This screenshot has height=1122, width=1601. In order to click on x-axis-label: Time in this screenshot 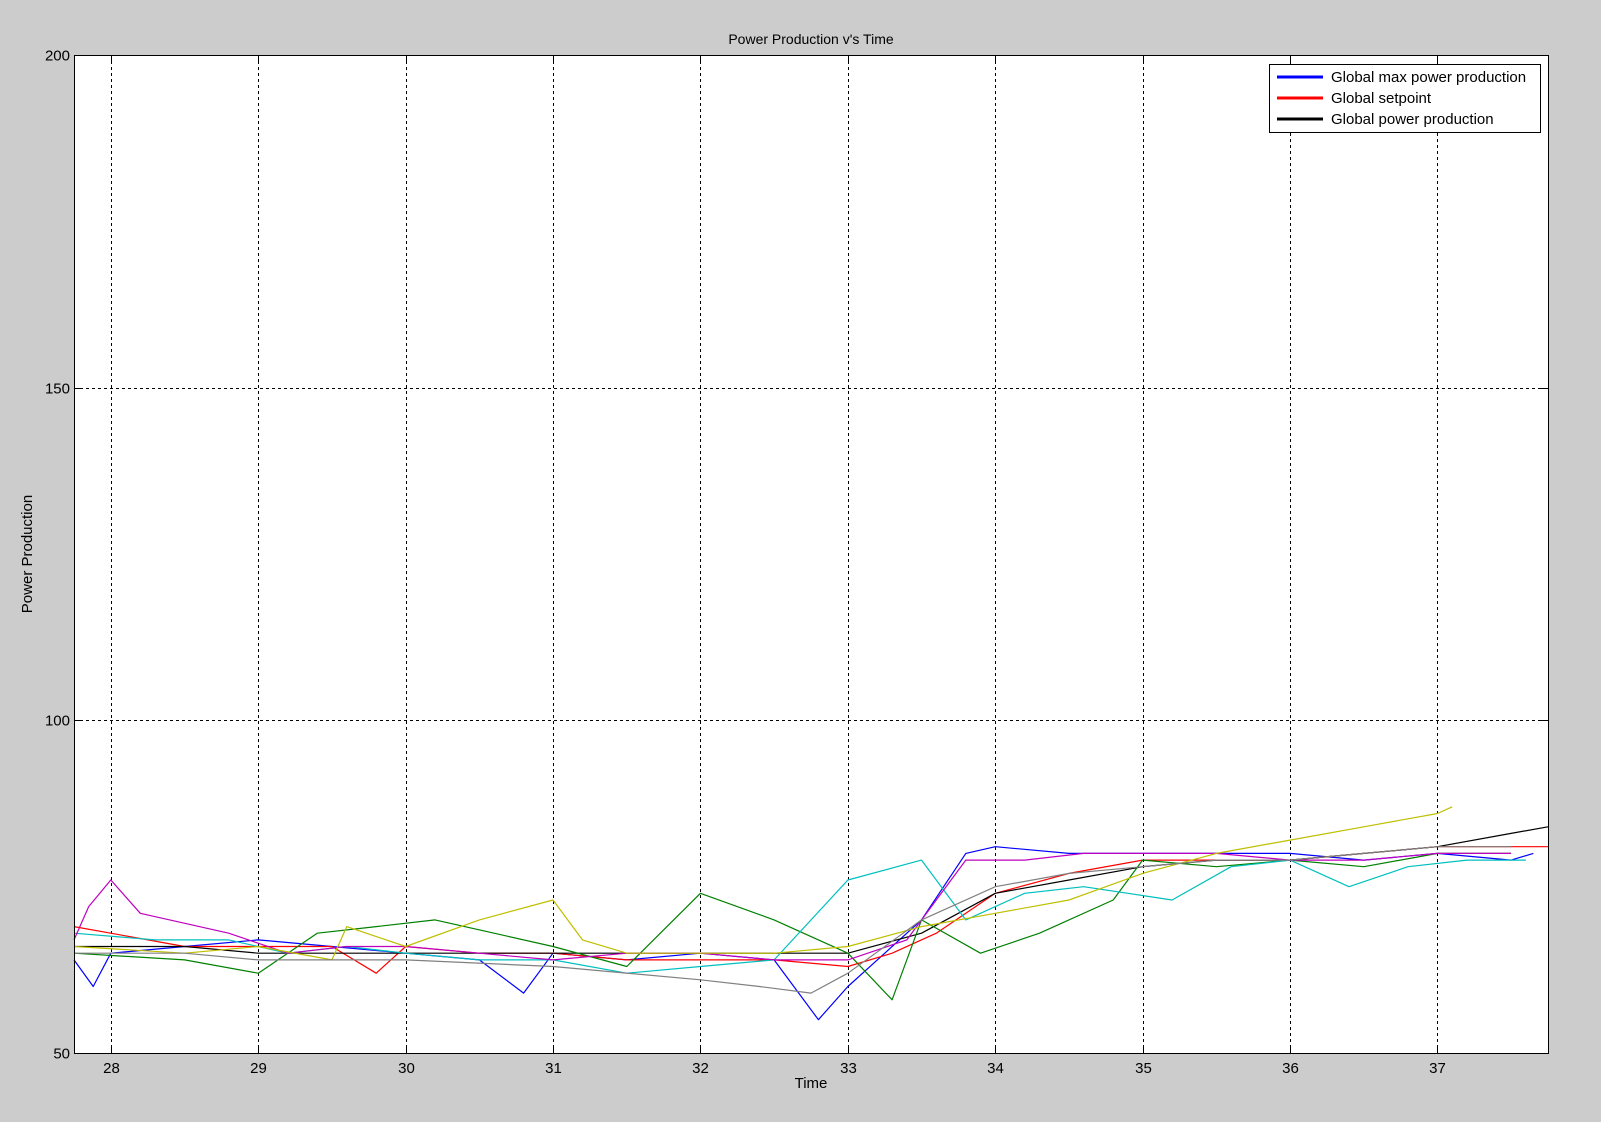, I will do `click(811, 1083)`.